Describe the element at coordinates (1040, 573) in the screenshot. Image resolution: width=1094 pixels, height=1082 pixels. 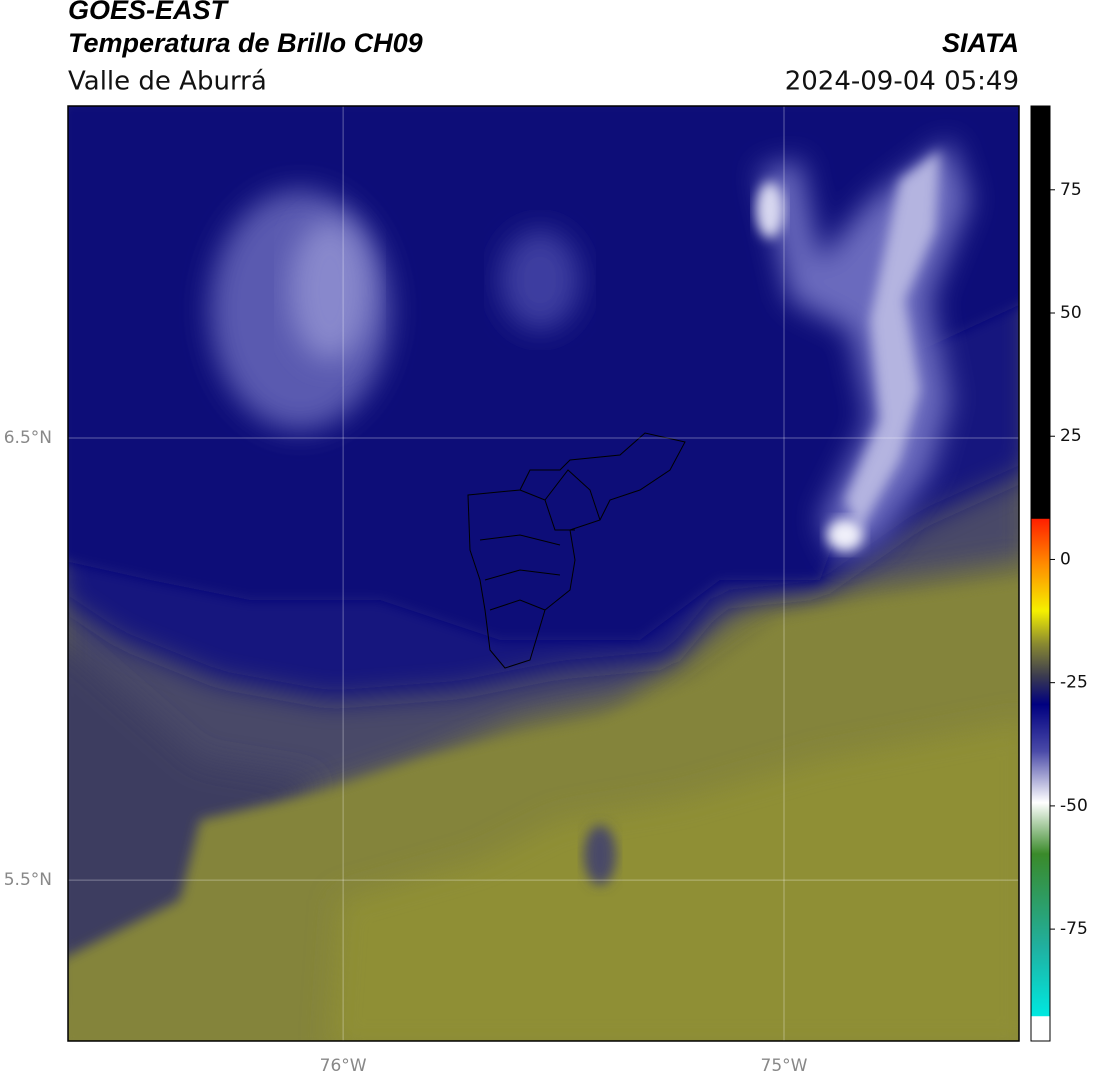
I see `colorbar` at that location.